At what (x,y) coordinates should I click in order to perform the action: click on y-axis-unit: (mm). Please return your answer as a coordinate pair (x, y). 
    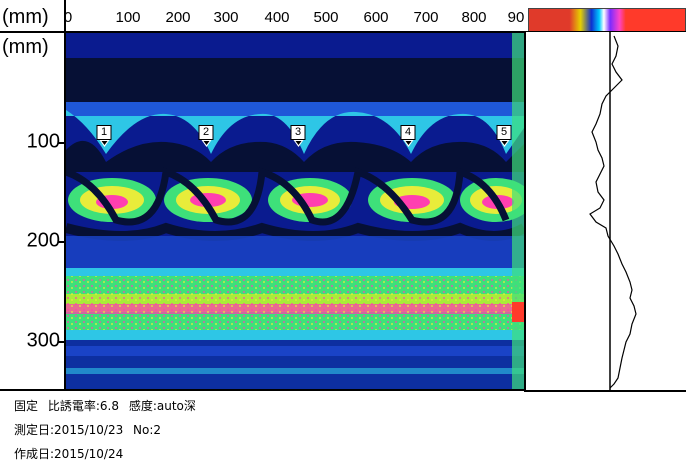
    Looking at the image, I should click on (25, 47).